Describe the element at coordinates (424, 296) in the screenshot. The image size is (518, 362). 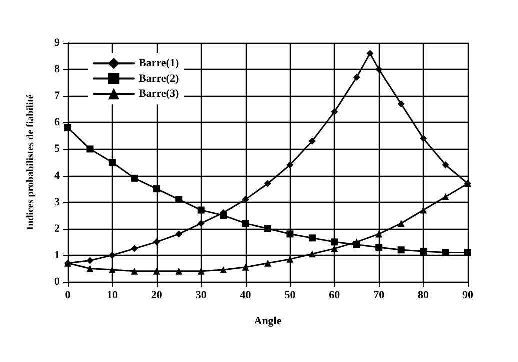
I see `x-tick-label: 80` at that location.